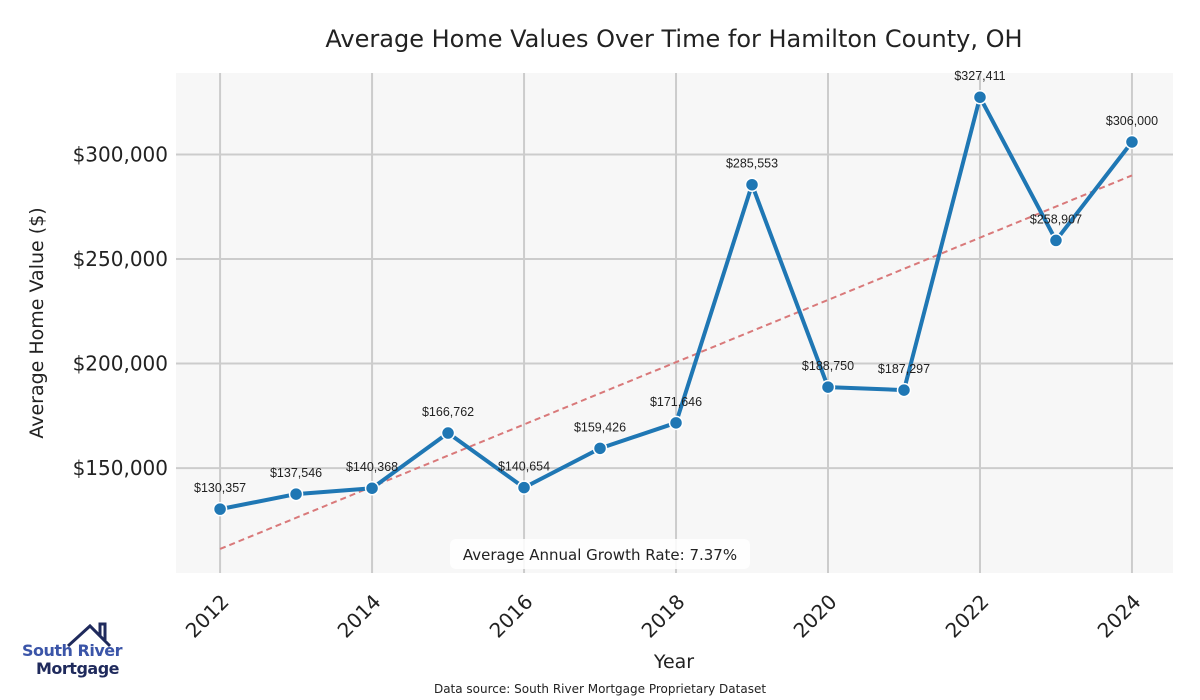  I want to click on x-tick-label: 2018, so click(663, 616).